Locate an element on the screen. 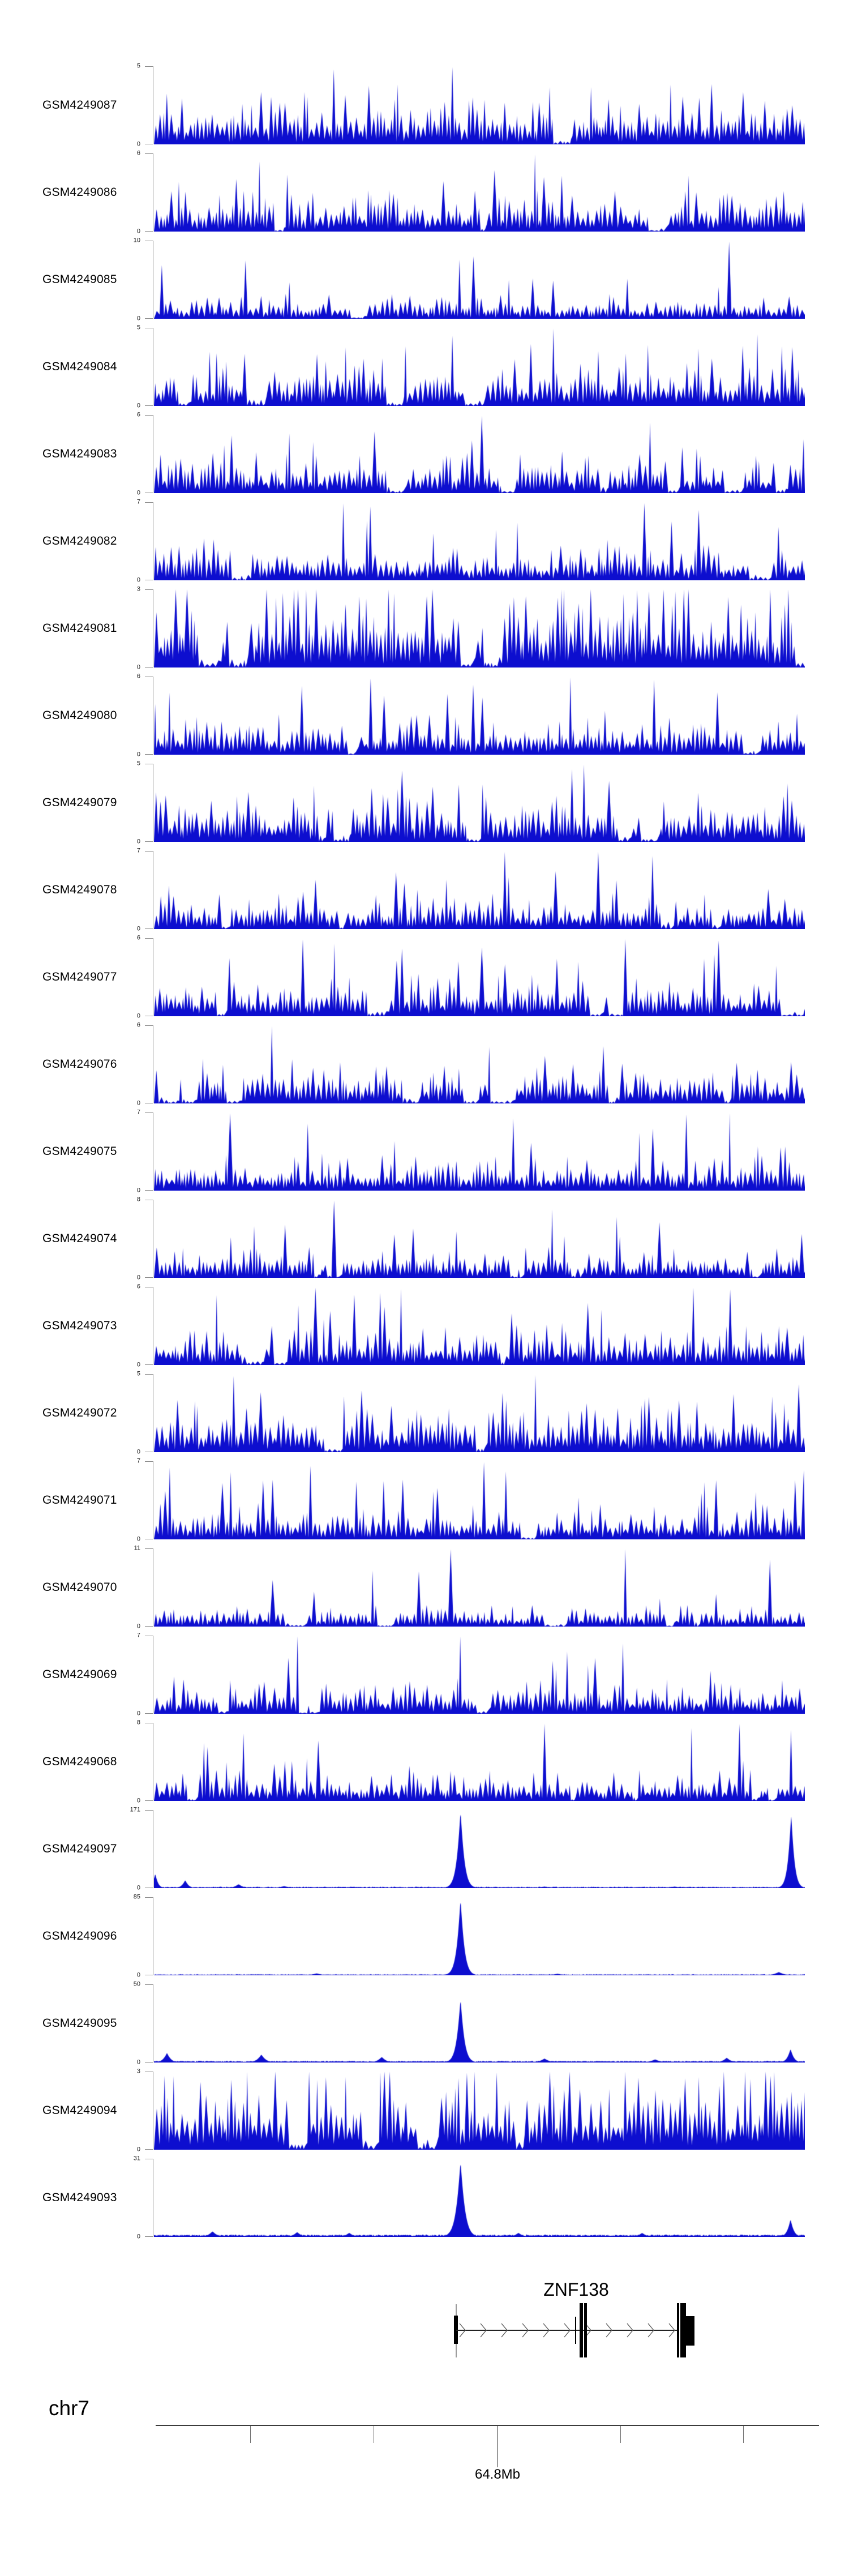 The width and height of the screenshot is (849, 2576). track-sample-label: GSM4249079 is located at coordinates (79, 802).